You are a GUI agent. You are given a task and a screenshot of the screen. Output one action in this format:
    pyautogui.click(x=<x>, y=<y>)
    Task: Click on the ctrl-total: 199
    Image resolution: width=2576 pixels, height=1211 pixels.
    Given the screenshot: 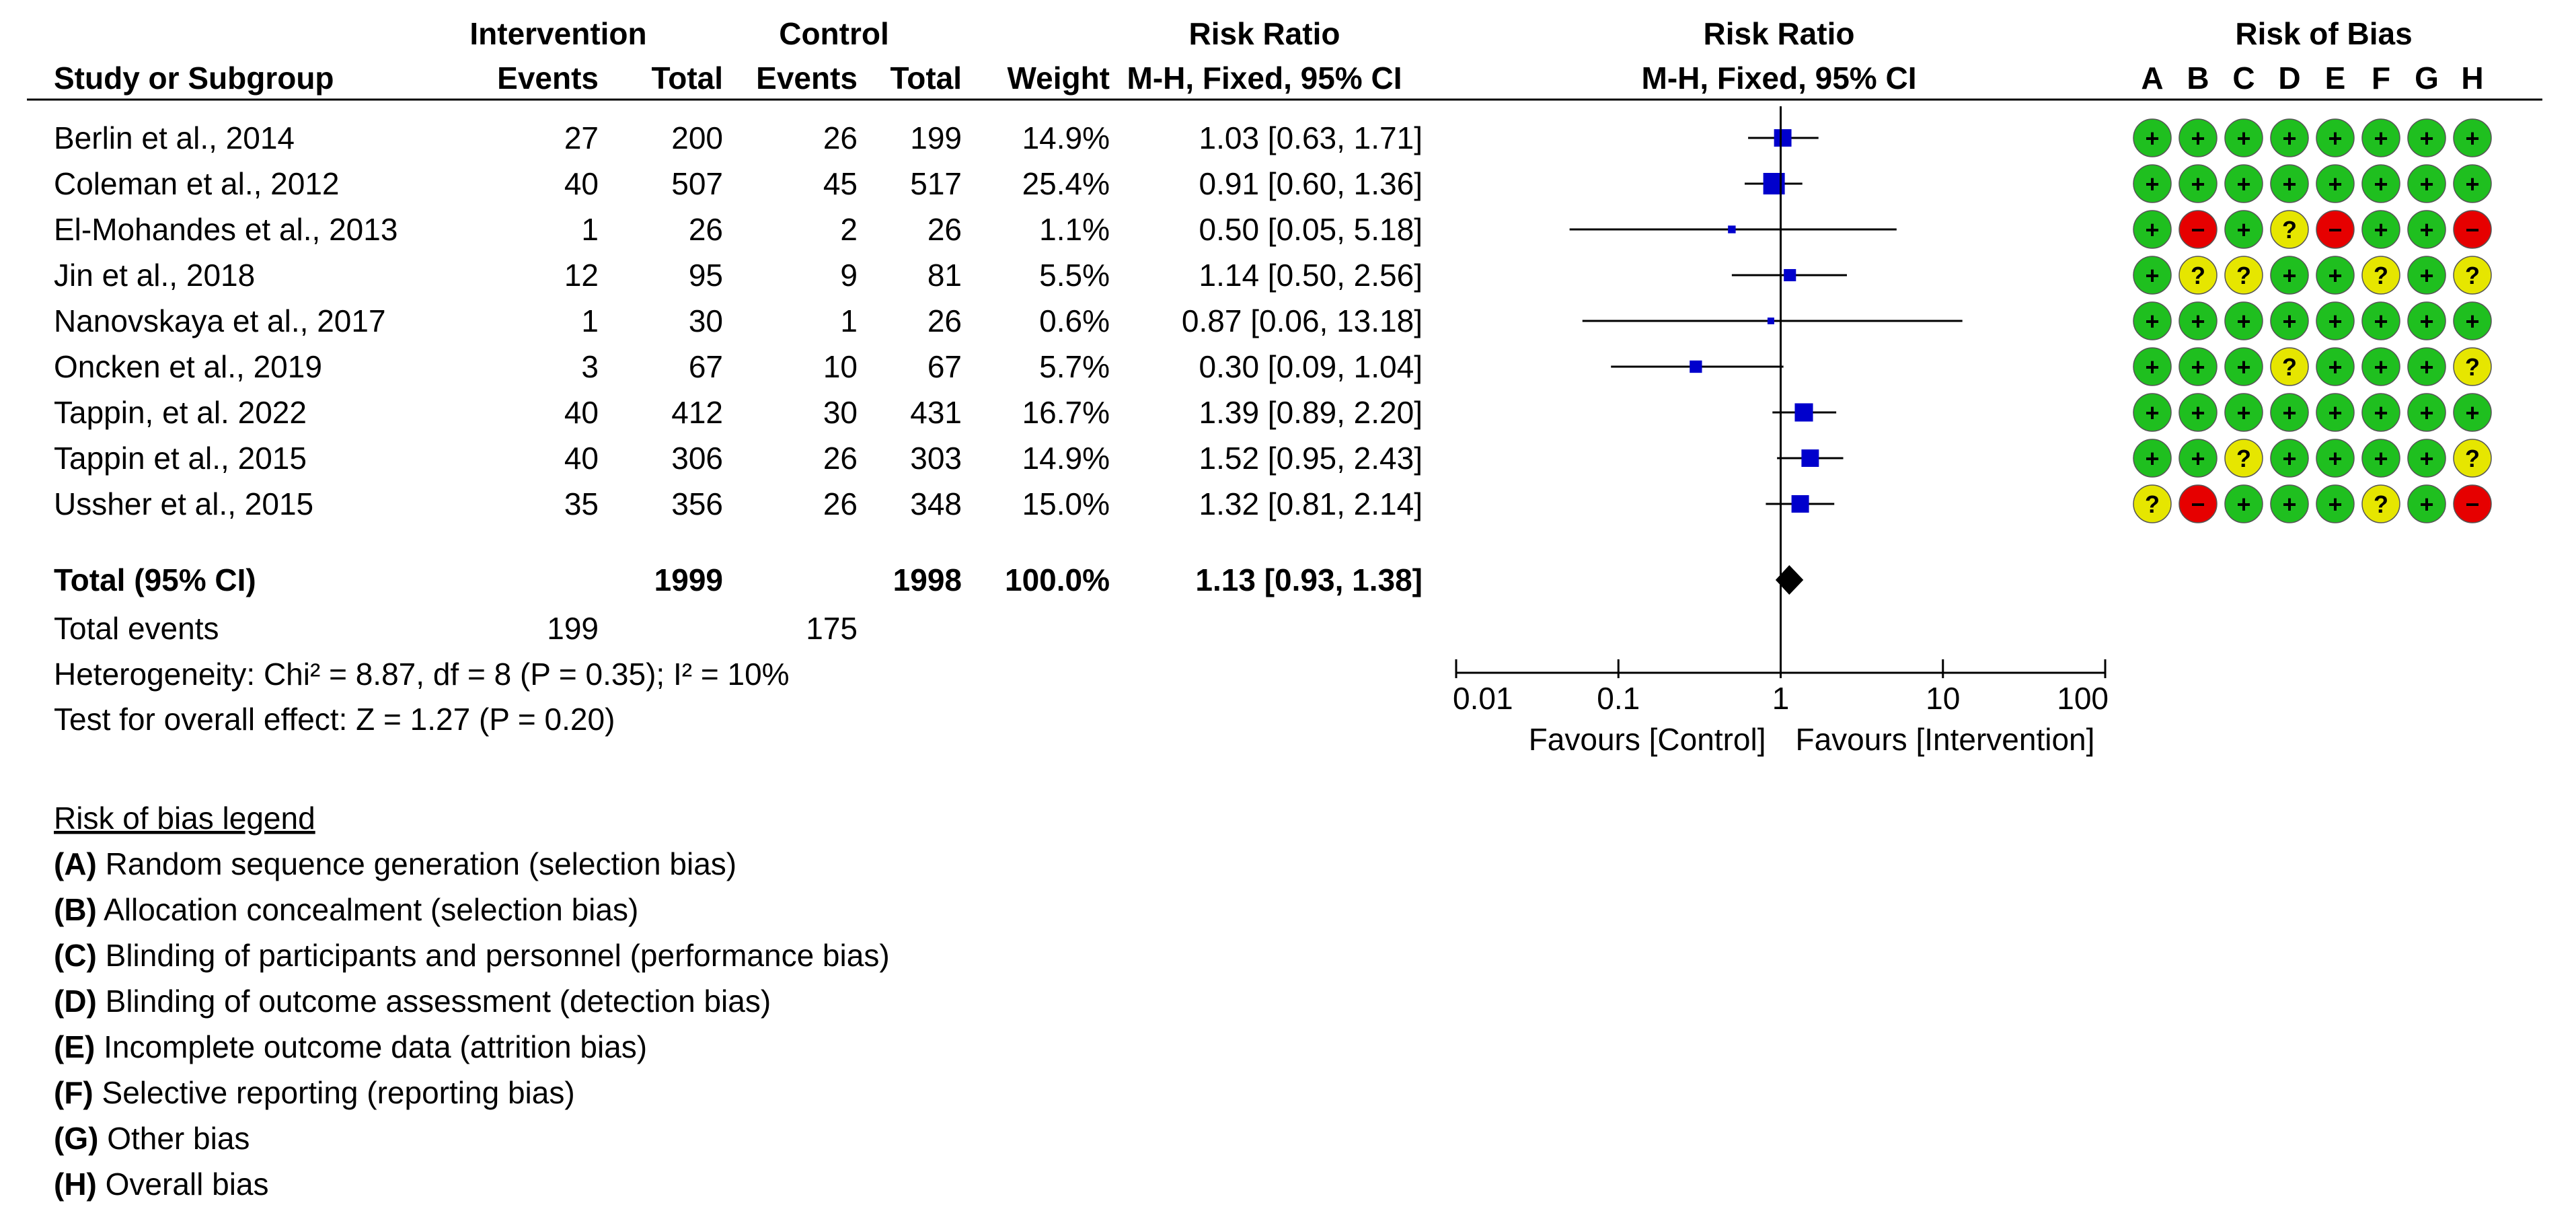 What is the action you would take?
    pyautogui.click(x=936, y=137)
    